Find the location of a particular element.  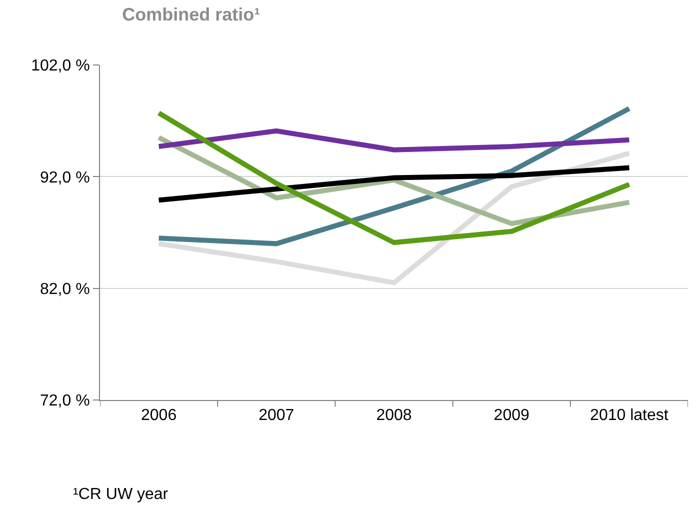

y-tick-label: 82,0 % is located at coordinates (65, 289).